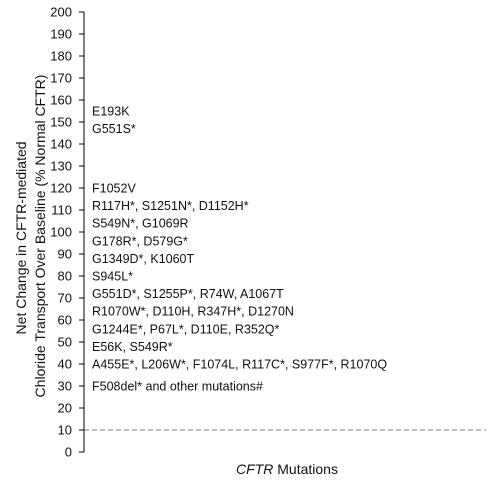 The image size is (494, 482). What do you see at coordinates (61, 12) in the screenshot?
I see `y-tick-label: 200` at bounding box center [61, 12].